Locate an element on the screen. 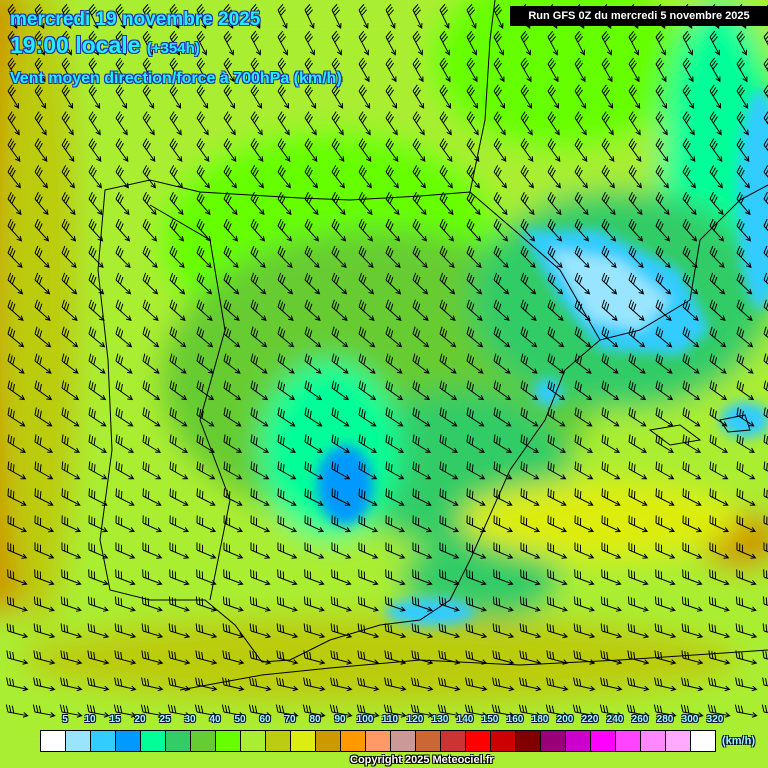 The image size is (768, 768). legend-label: 20 is located at coordinates (140, 719).